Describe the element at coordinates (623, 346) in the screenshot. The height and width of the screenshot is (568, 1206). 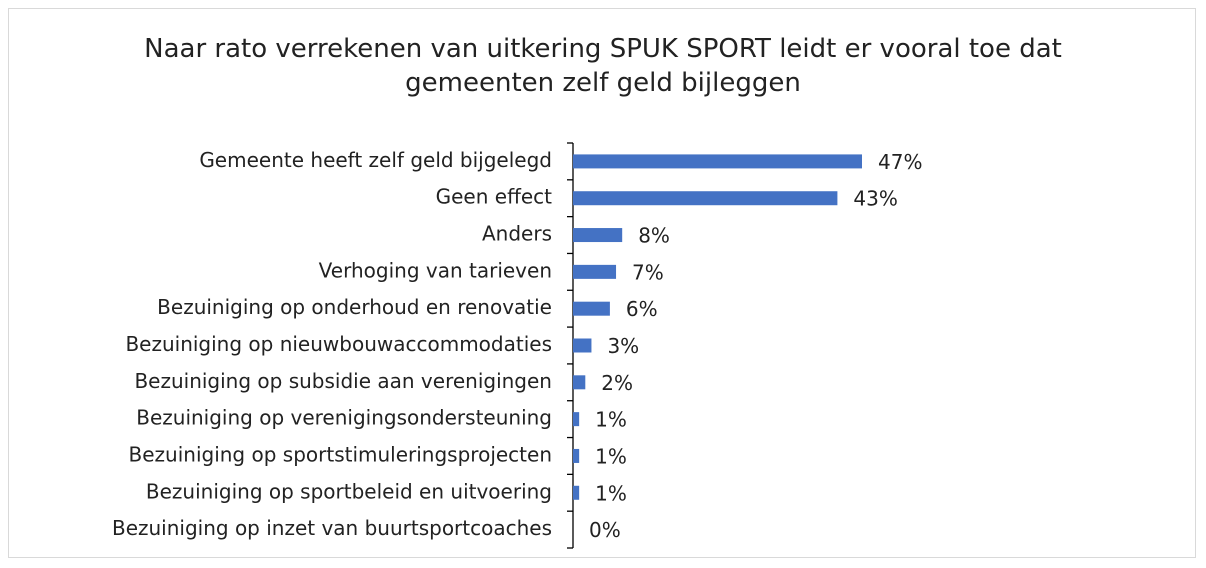
I see `value-label: 3%` at that location.